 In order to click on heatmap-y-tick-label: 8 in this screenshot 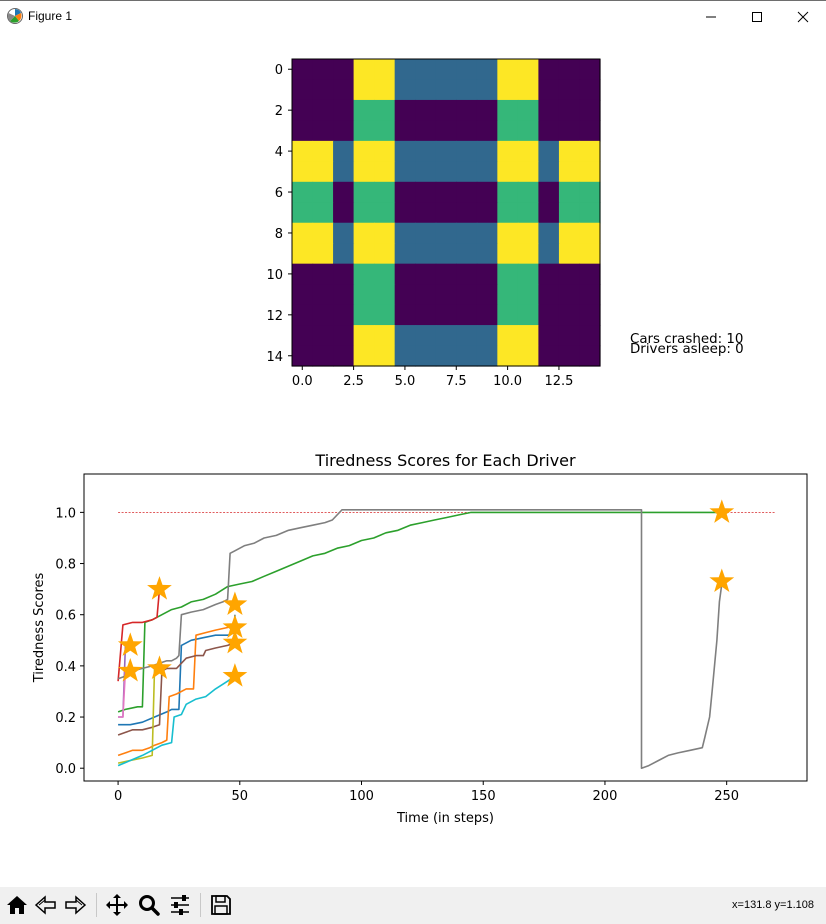, I will do `click(279, 234)`.